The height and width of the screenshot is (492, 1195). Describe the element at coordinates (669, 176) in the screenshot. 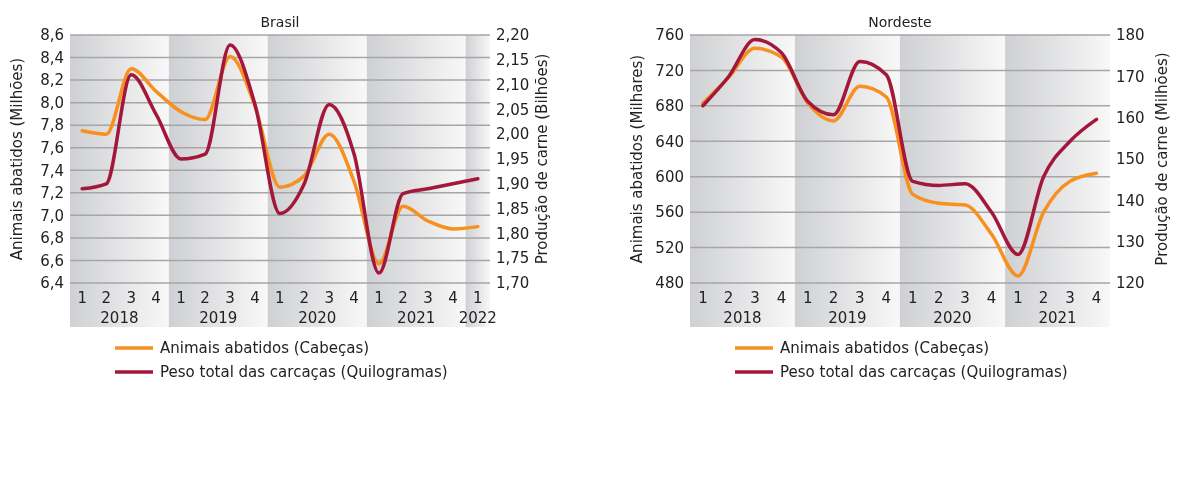

I see `y-tick-label: 600` at that location.